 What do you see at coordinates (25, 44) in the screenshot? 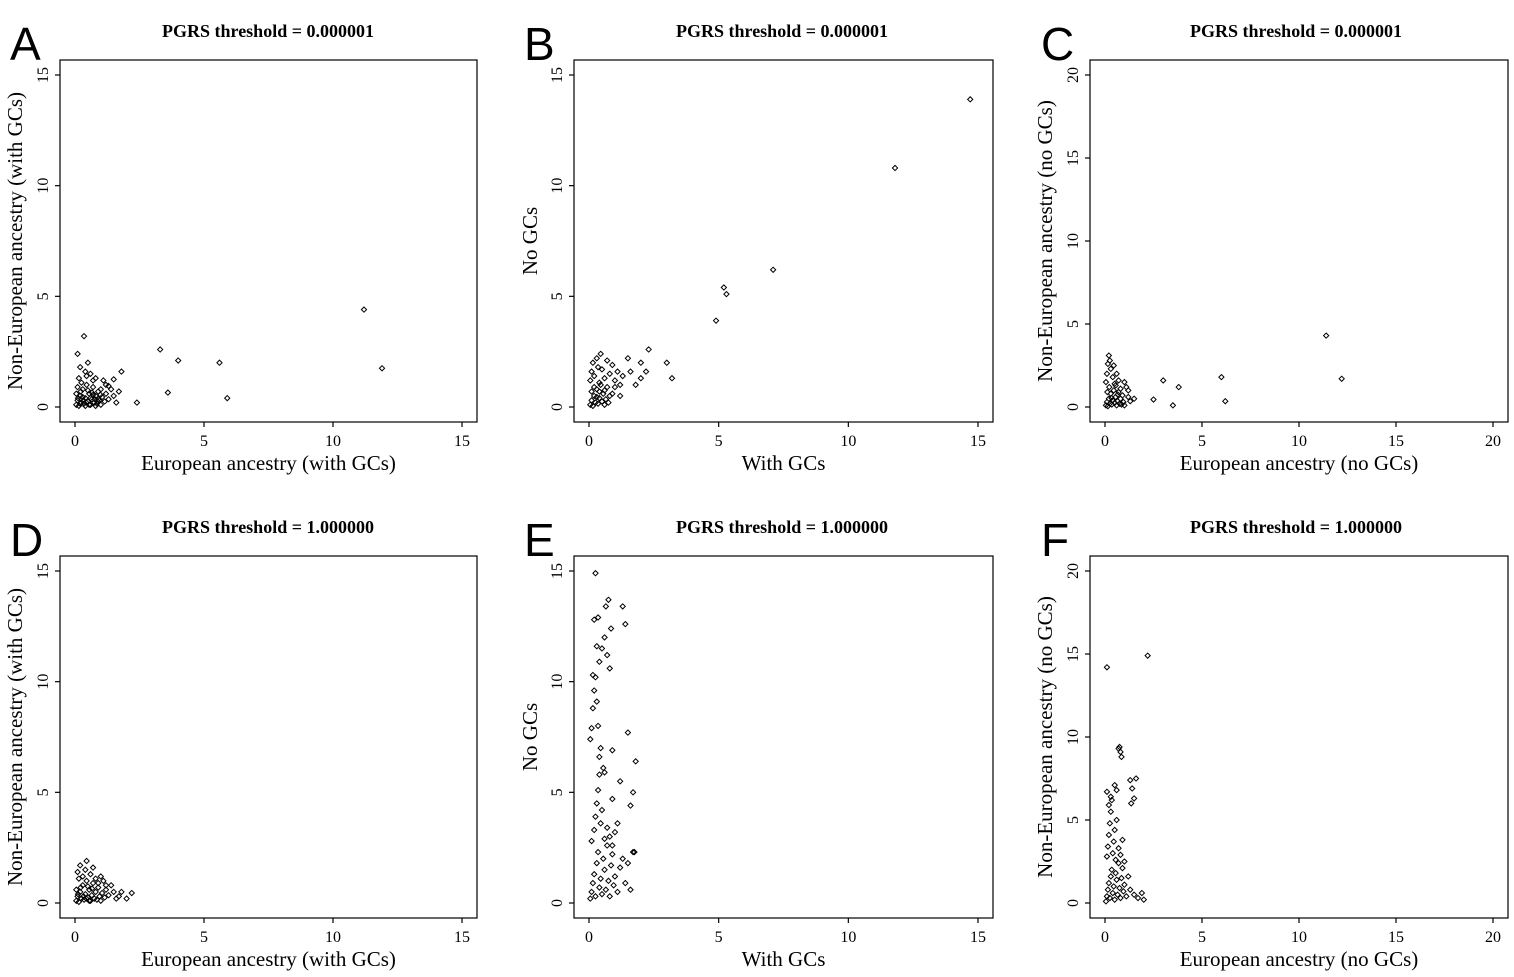
I see `panel-letter: A` at bounding box center [25, 44].